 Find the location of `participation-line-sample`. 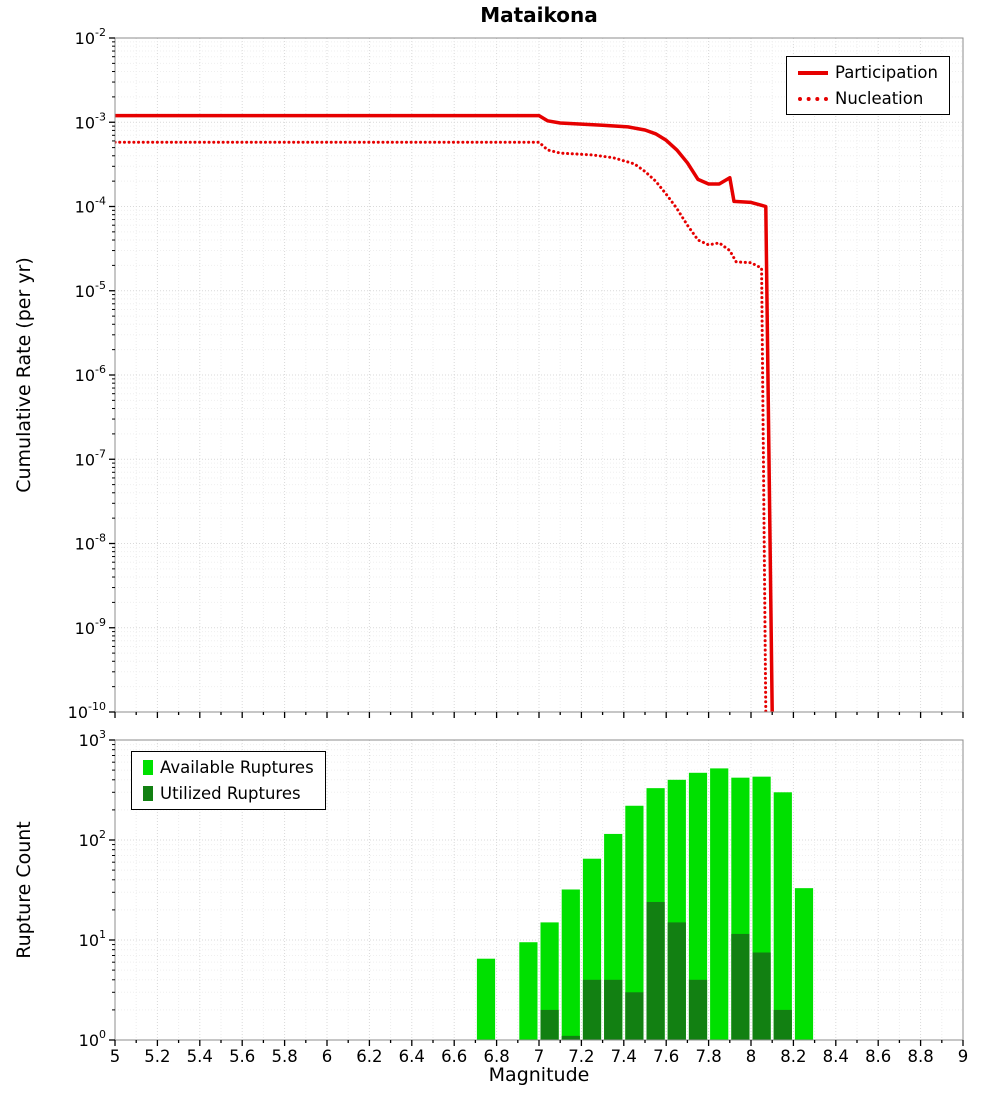

participation-line-sample is located at coordinates (812, 72).